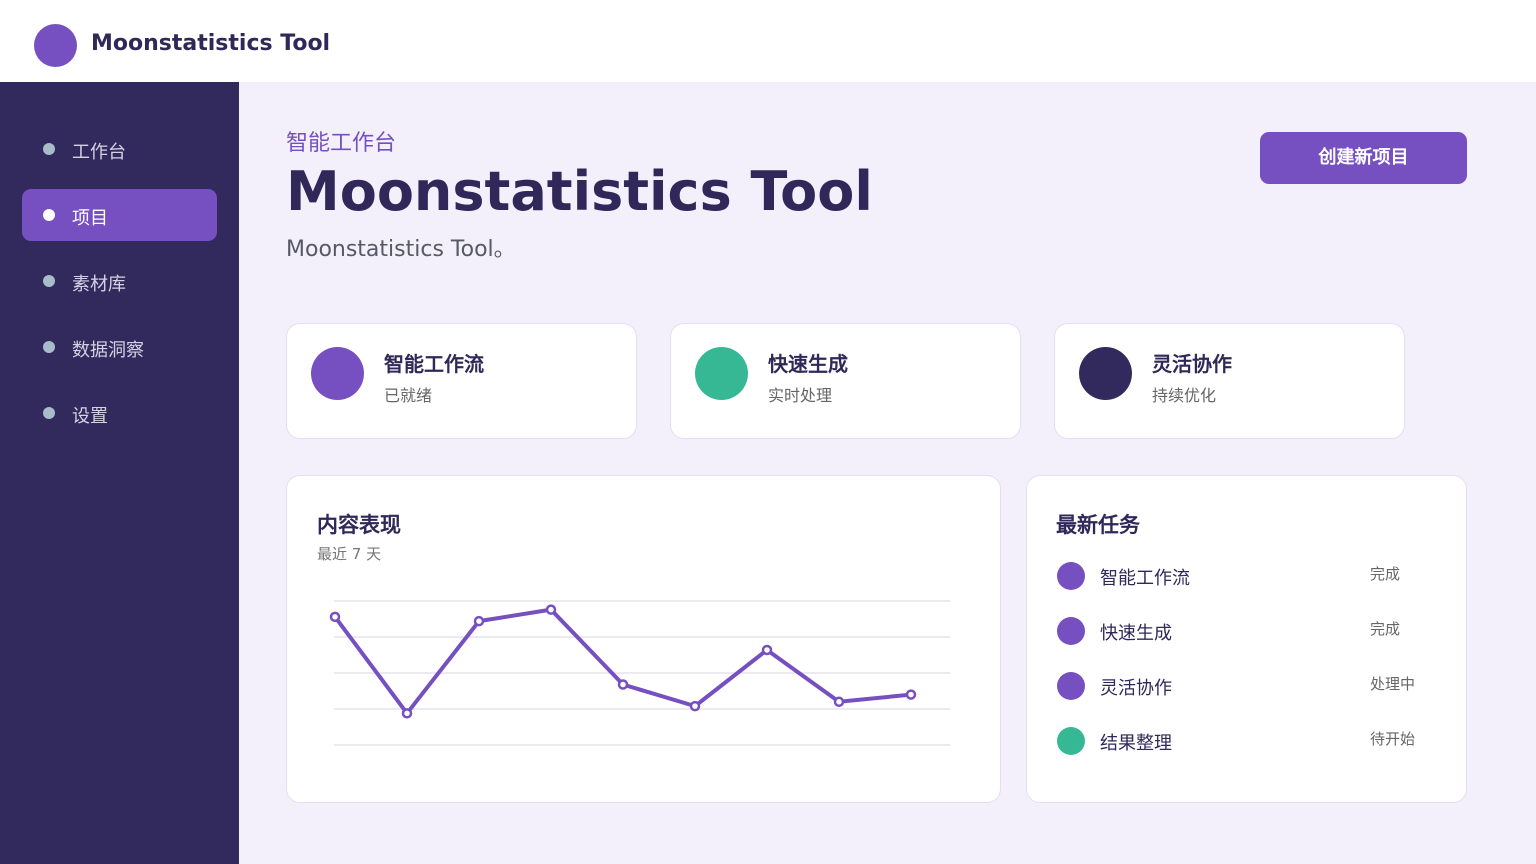 The image size is (1536, 864). I want to click on nav-item: 素材库, so click(119, 281).